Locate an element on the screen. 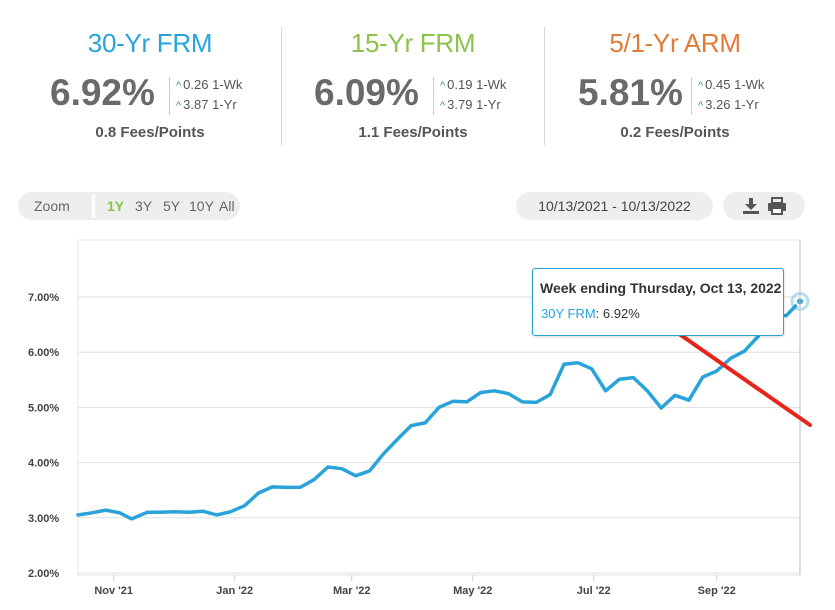  zoom-all-button: All is located at coordinates (227, 206).